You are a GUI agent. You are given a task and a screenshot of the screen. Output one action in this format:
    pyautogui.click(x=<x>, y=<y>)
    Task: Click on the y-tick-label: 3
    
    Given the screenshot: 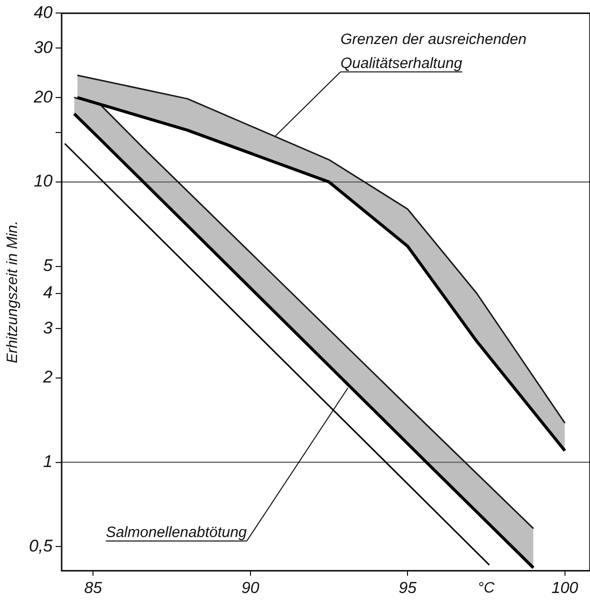 What is the action you would take?
    pyautogui.click(x=48, y=328)
    